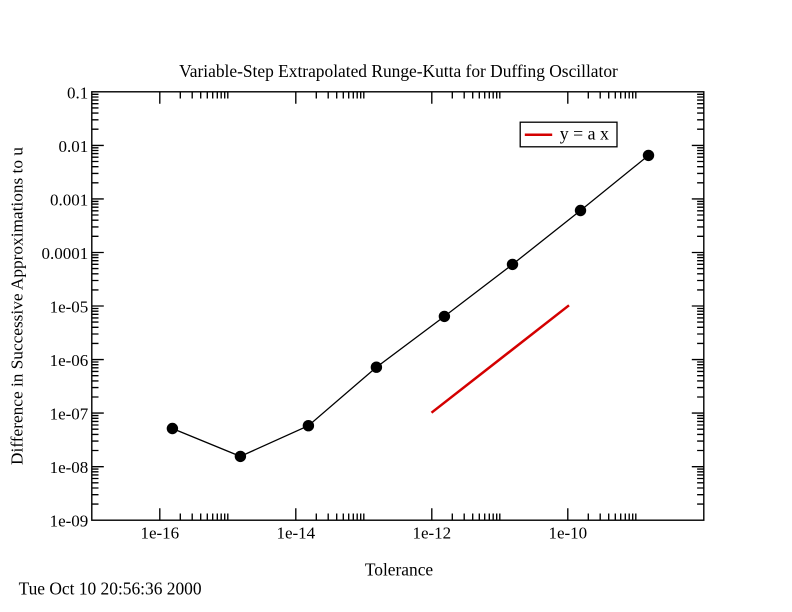  Describe the element at coordinates (77, 92) in the screenshot. I see `svg-text: 0.1` at that location.